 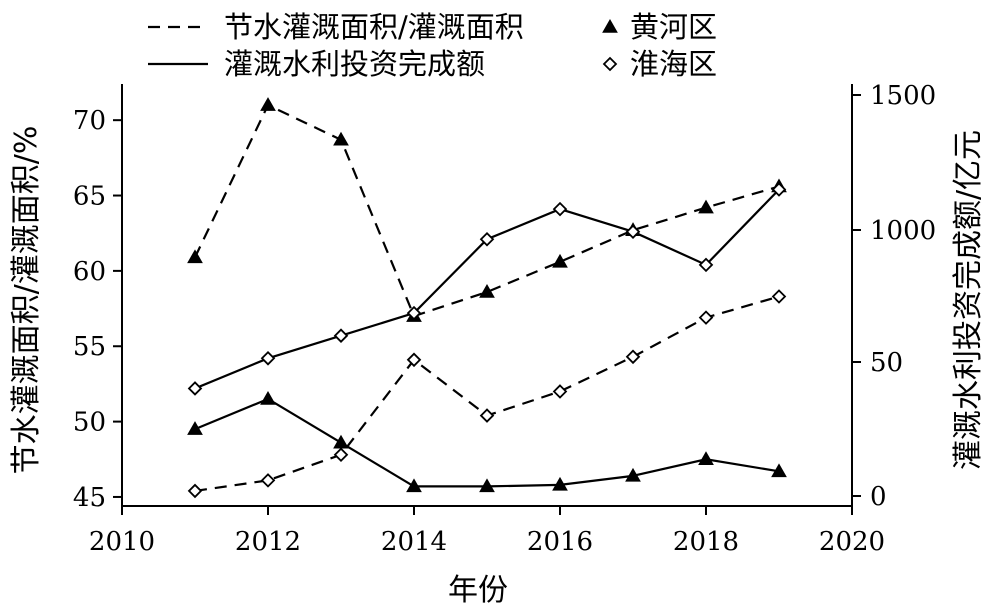 What do you see at coordinates (89, 498) in the screenshot?
I see `y-left-tick-label: 45` at bounding box center [89, 498].